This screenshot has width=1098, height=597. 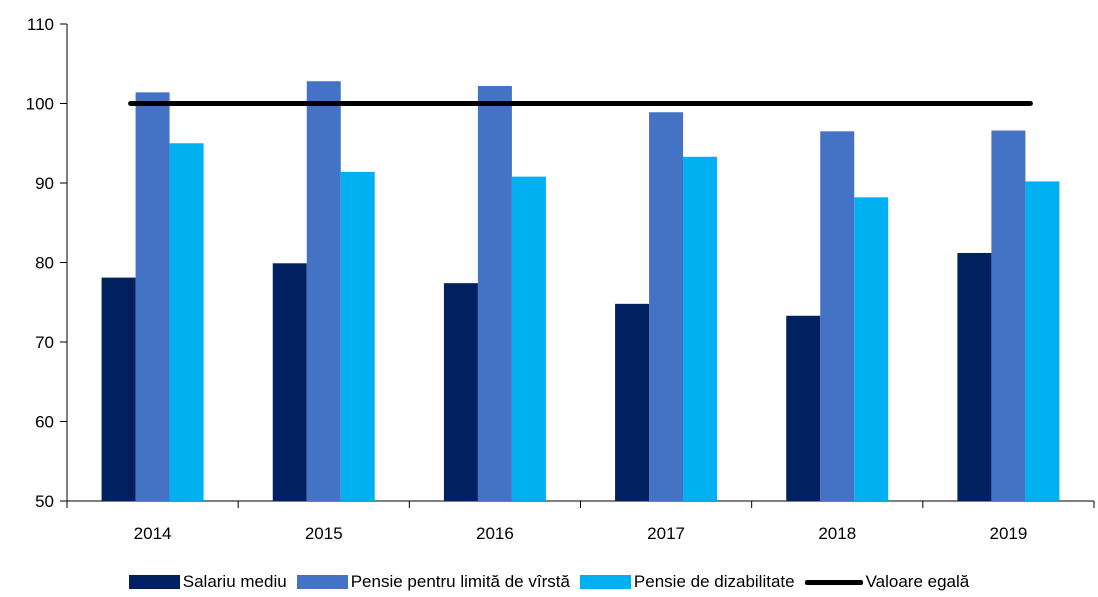 I want to click on x-tick-label: 2017, so click(x=666, y=533).